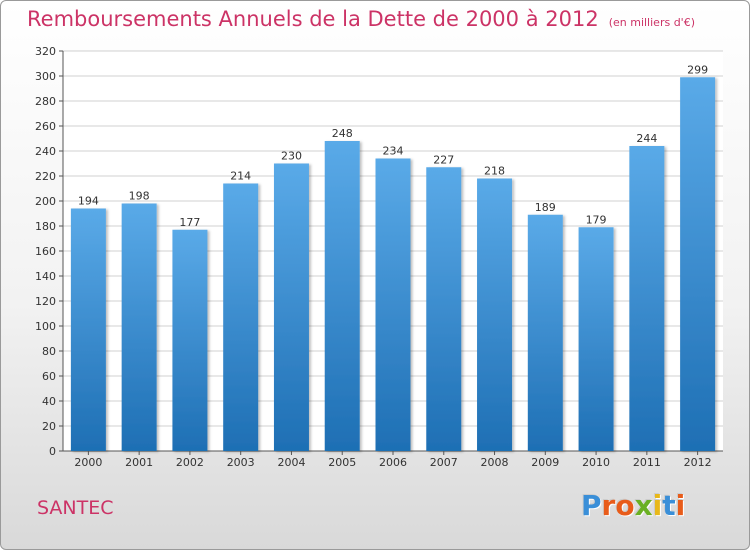 The width and height of the screenshot is (750, 550). Describe the element at coordinates (45, 251) in the screenshot. I see `y-tick-label: 160` at that location.